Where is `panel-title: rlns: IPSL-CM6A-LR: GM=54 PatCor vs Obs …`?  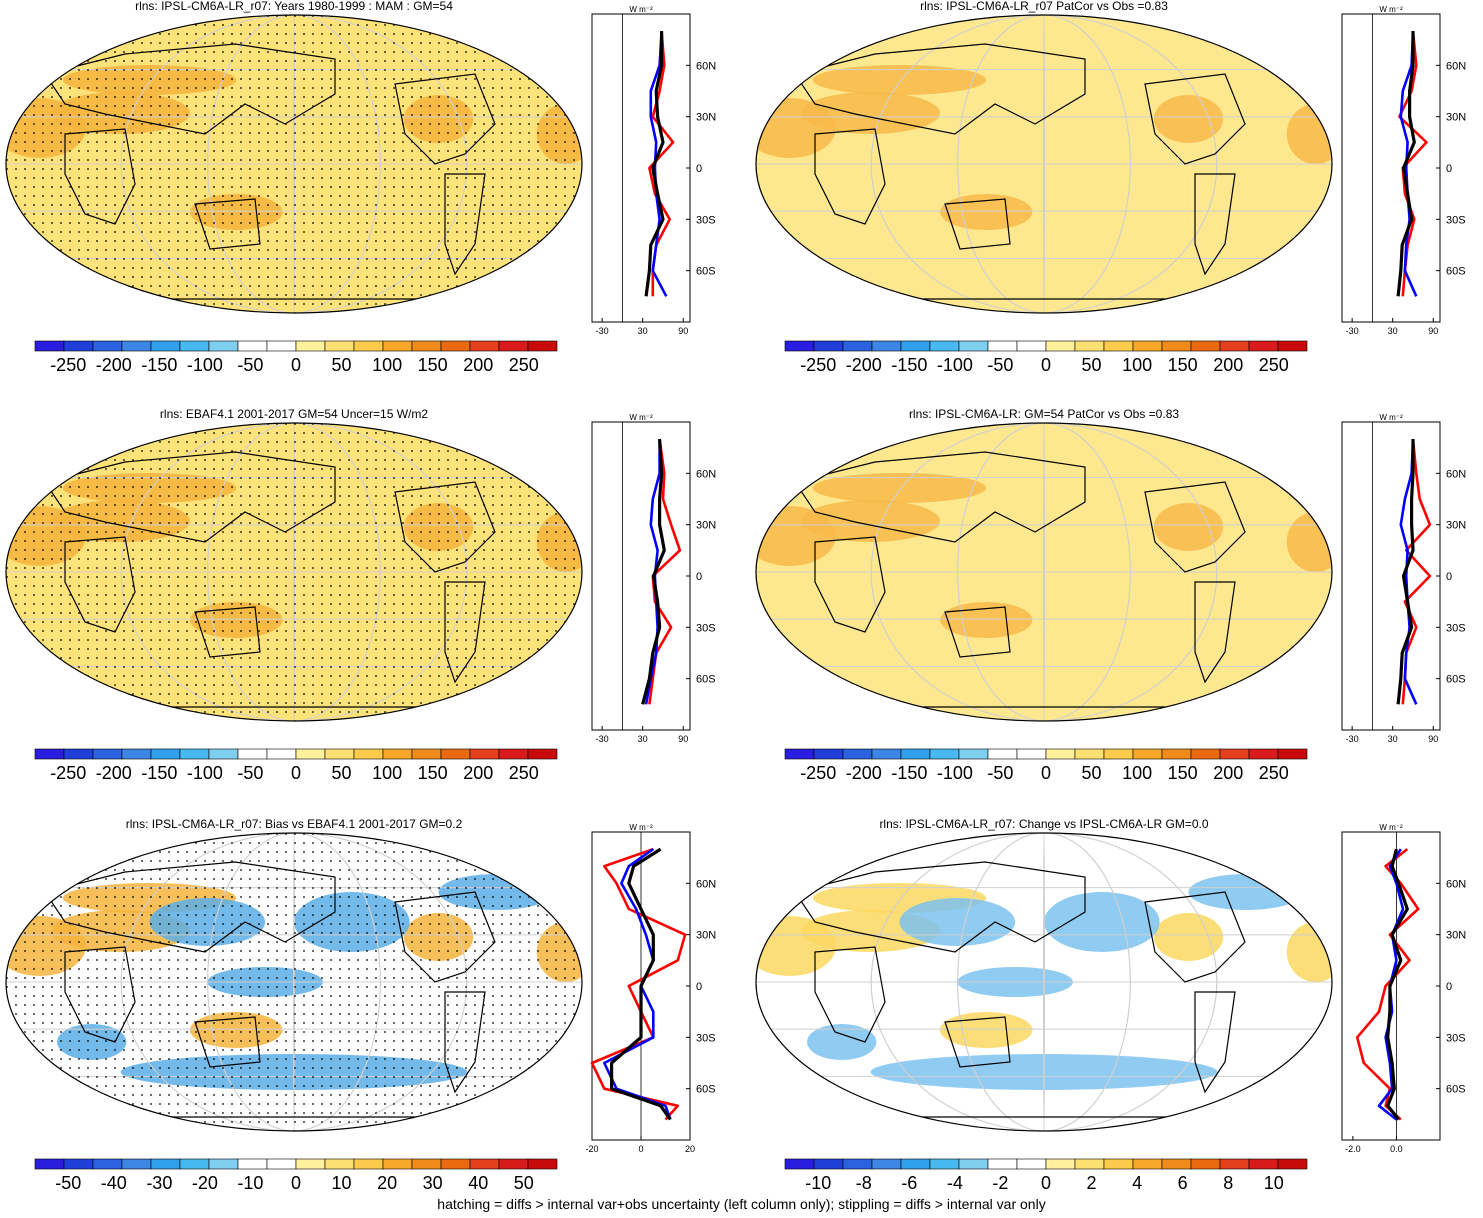
panel-title: rlns: IPSL-CM6A-LR: GM=54 PatCor vs Obs … is located at coordinates (1044, 414).